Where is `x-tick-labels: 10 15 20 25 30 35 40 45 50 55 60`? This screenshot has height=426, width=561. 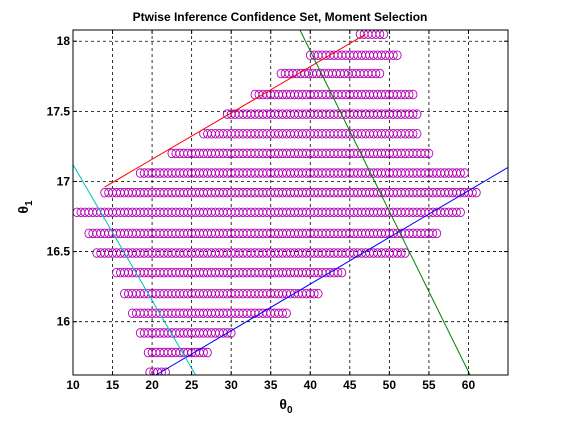 x-tick-labels: 10 15 20 25 30 35 40 45 50 55 60 is located at coordinates (270, 385).